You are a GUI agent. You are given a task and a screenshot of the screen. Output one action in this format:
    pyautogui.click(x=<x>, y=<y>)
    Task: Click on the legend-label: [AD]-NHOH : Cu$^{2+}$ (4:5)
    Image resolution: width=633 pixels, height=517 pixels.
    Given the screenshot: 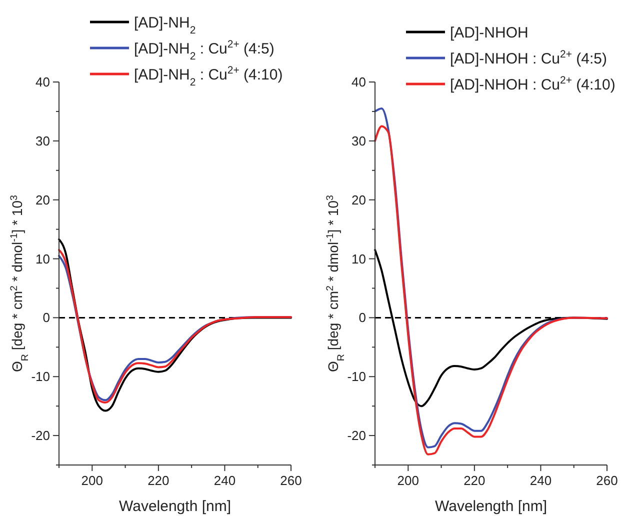 What is the action you would take?
    pyautogui.click(x=529, y=58)
    